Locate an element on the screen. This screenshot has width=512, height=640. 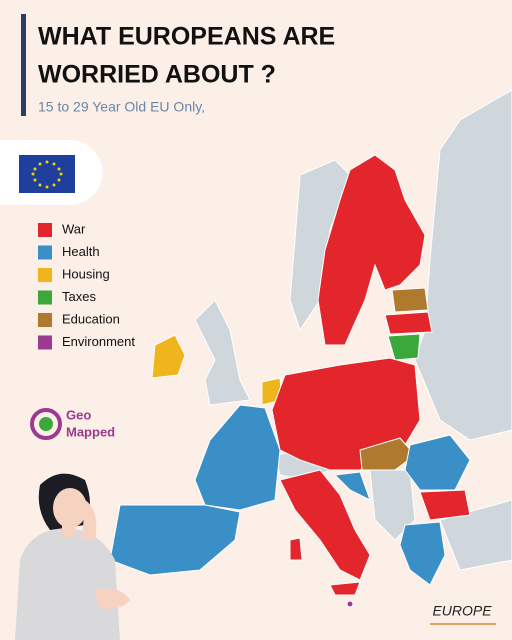
legend-label: Environment is located at coordinates (98, 341).